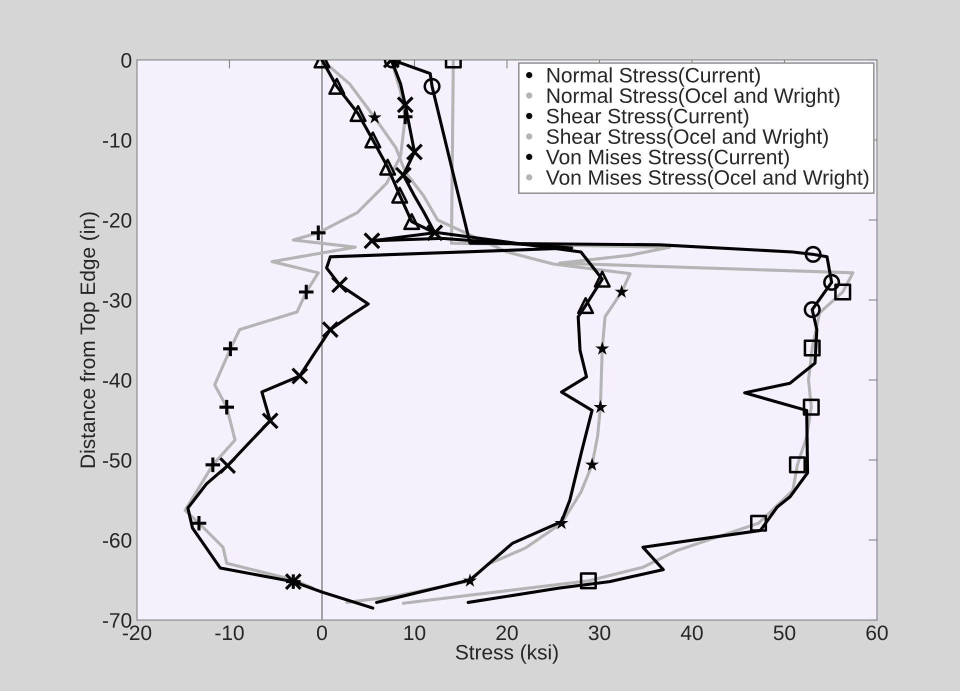 Image resolution: width=960 pixels, height=691 pixels. I want to click on y-tick-label: -50, so click(117, 460).